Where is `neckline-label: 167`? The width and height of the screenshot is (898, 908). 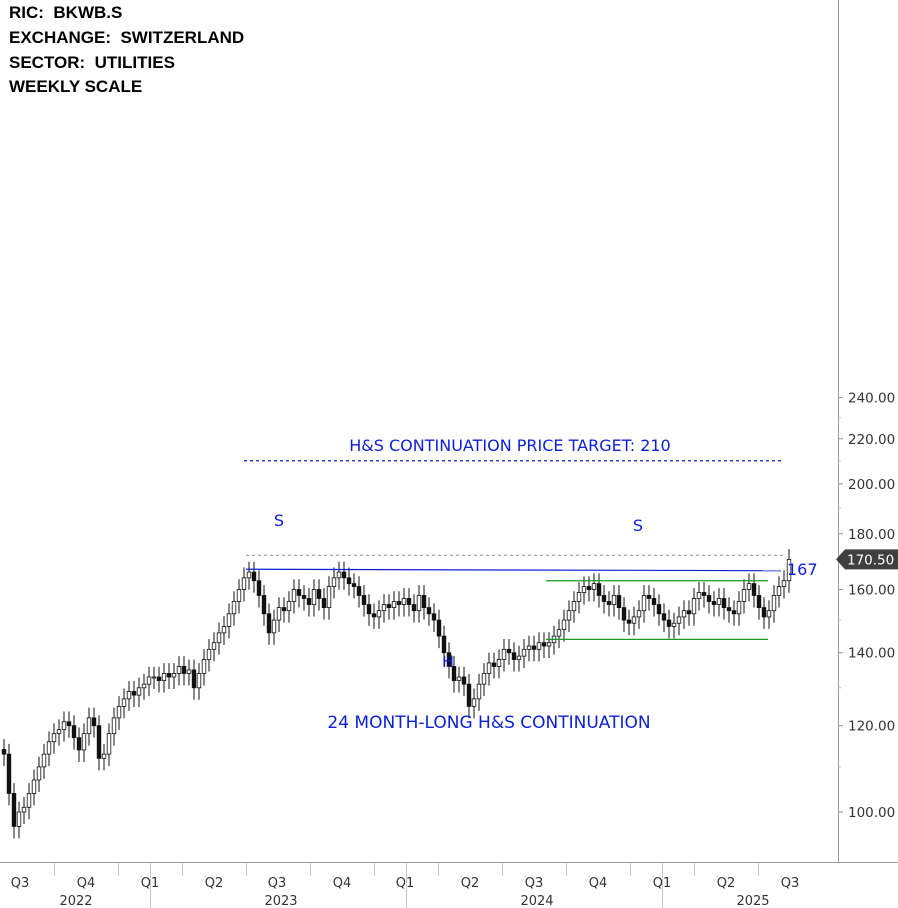
neckline-label: 167 is located at coordinates (802, 569).